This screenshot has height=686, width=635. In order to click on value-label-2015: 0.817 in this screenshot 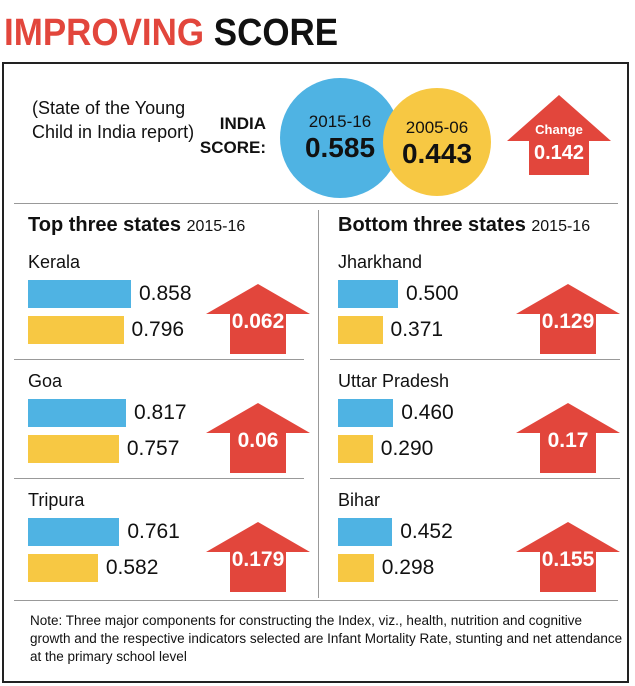, I will do `click(160, 412)`.